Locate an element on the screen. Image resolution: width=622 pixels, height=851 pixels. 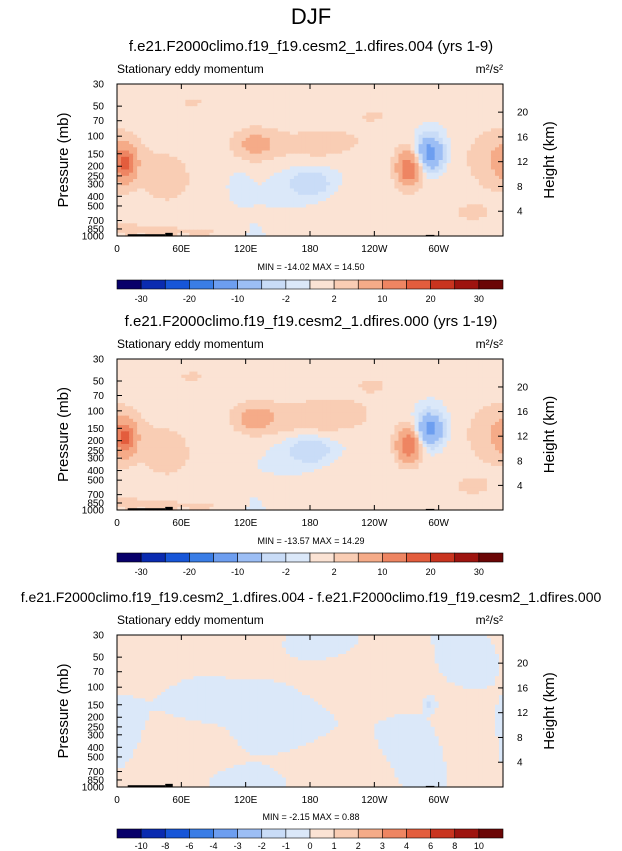
colorbar-tick-label: -6 is located at coordinates (189, 846).